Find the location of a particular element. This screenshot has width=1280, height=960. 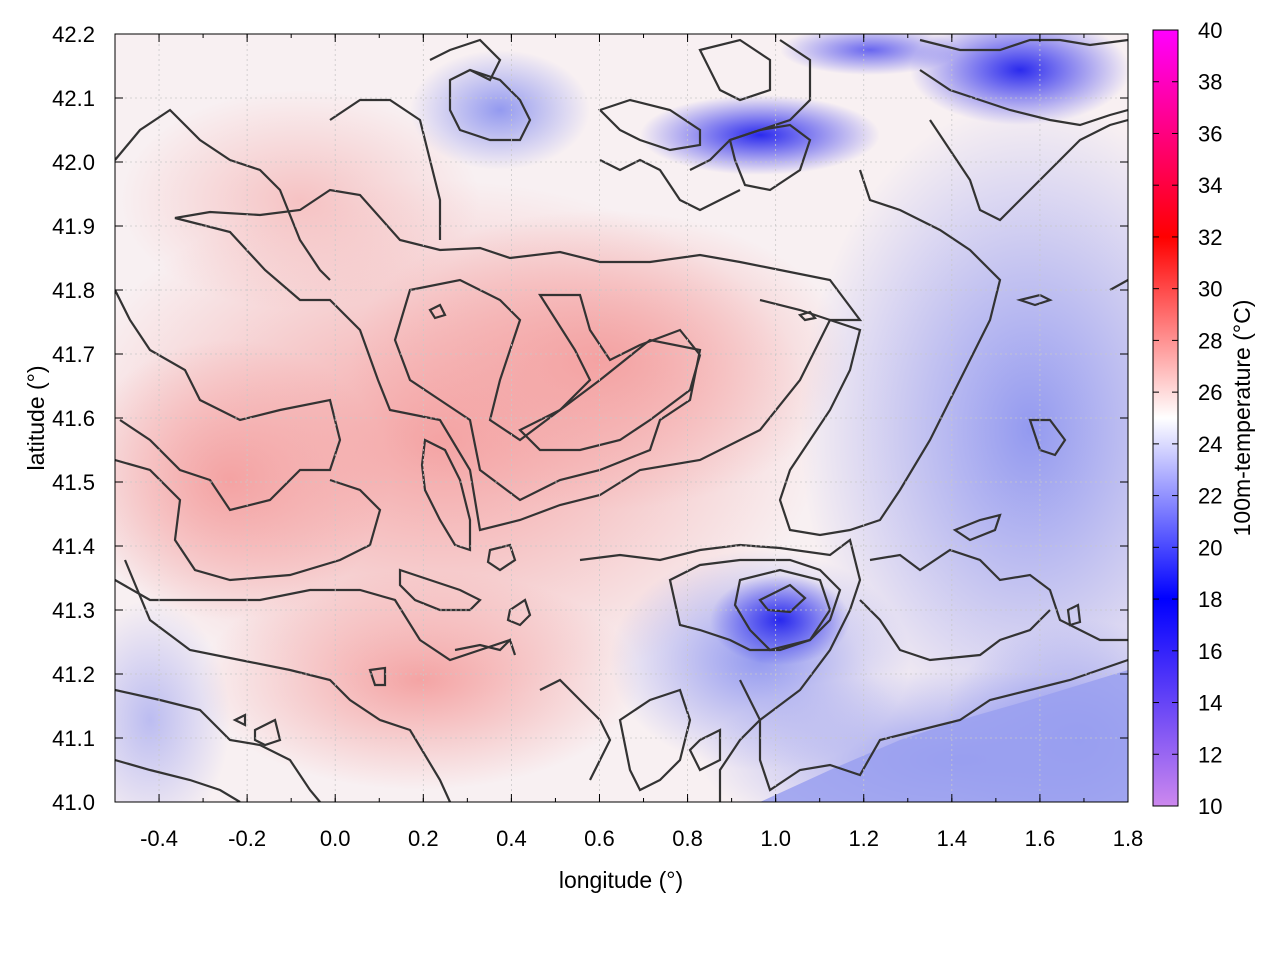

x-tick-label: 1.8 is located at coordinates (1128, 838).